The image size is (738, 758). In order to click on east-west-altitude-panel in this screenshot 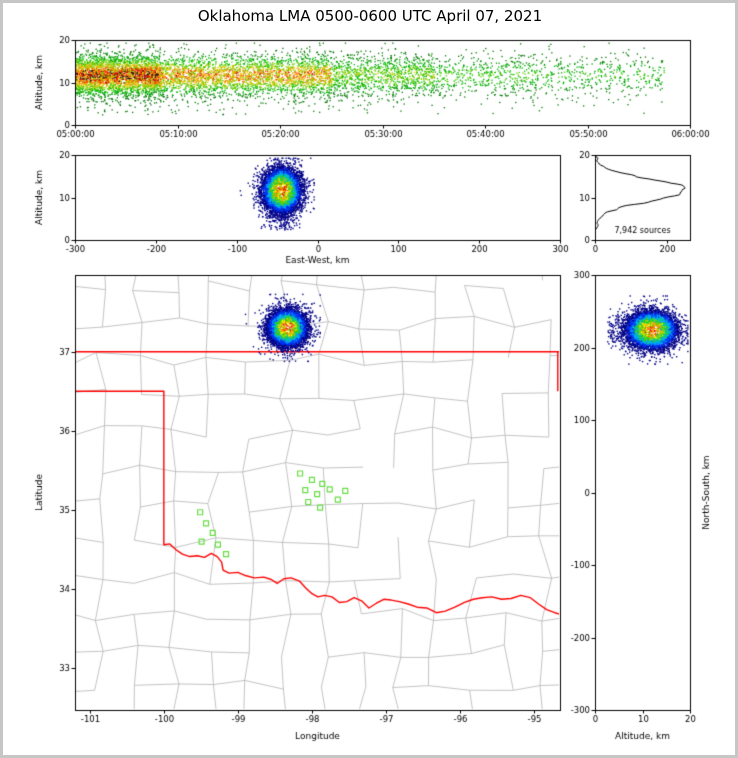, I will do `click(315, 207)`.